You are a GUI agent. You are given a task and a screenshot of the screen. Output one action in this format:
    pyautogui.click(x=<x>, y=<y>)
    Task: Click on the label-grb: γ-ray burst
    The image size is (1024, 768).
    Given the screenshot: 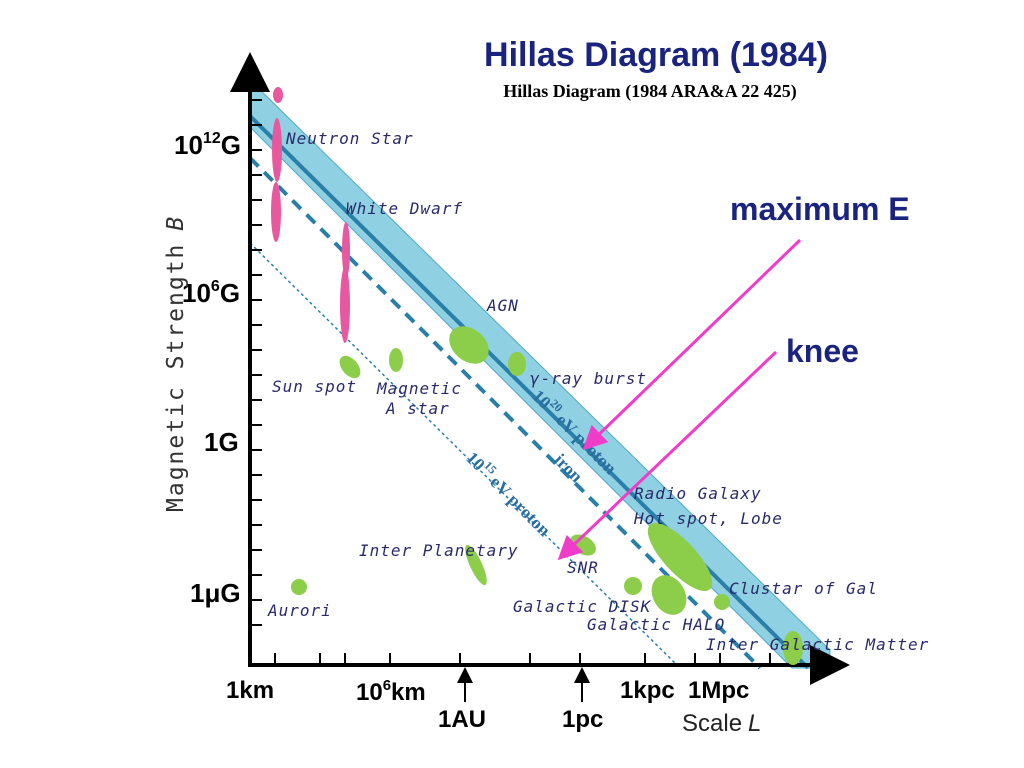 What is the action you would take?
    pyautogui.click(x=588, y=378)
    